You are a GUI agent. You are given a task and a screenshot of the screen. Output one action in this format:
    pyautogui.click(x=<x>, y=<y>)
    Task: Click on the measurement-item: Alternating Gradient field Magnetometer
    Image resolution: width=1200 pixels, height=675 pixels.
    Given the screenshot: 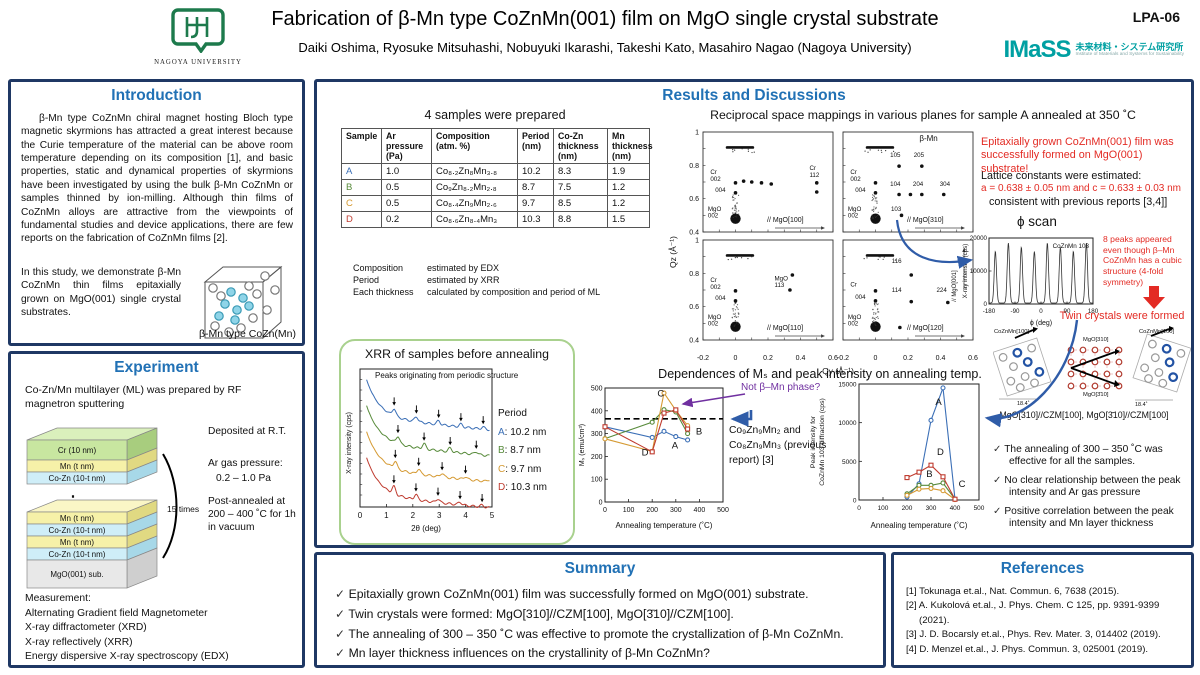 What is the action you would take?
    pyautogui.click(x=116, y=613)
    